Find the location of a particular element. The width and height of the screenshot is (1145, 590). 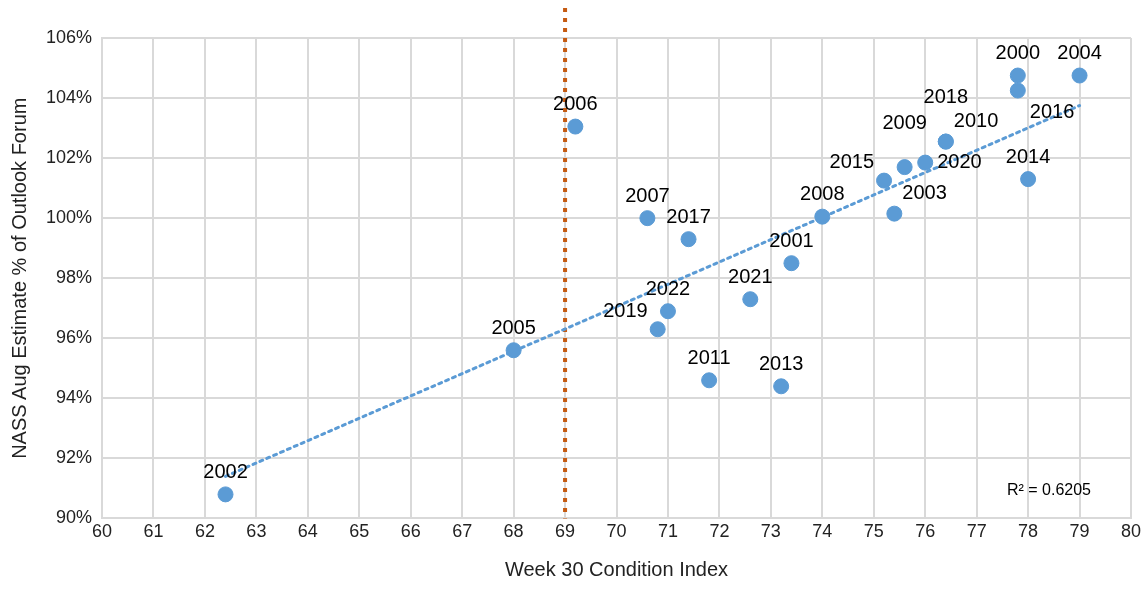

annotation: 2009 is located at coordinates (904, 121).